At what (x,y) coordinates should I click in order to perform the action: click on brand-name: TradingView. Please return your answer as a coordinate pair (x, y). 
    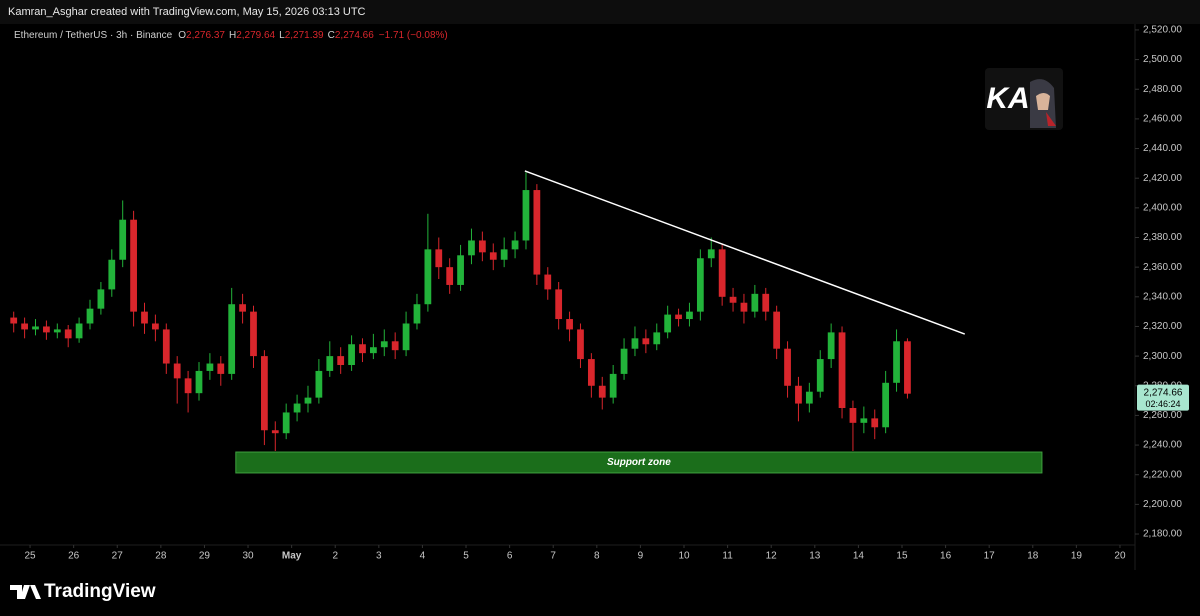
    Looking at the image, I should click on (100, 591).